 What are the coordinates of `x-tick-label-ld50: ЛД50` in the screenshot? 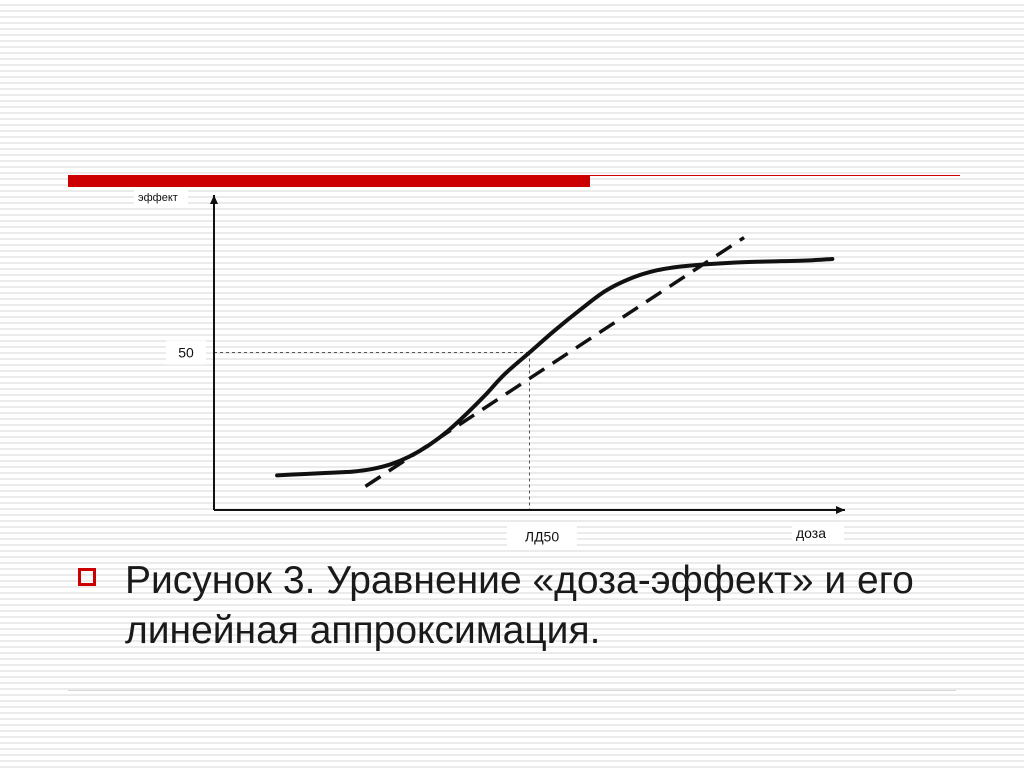 It's located at (542, 536).